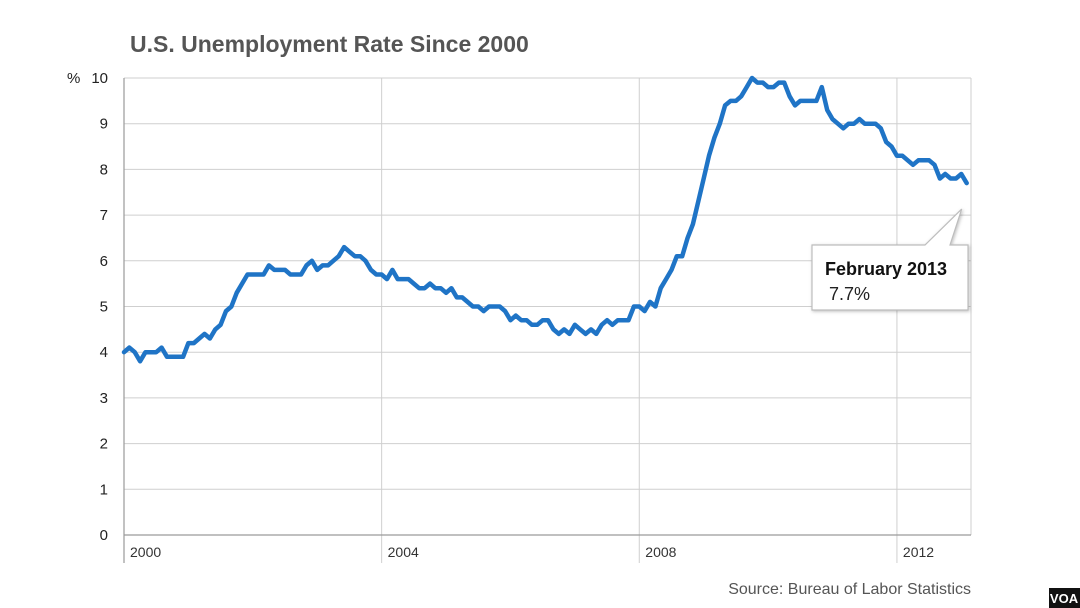 Image resolution: width=1080 pixels, height=608 pixels. I want to click on y-tick-label: 8, so click(104, 169).